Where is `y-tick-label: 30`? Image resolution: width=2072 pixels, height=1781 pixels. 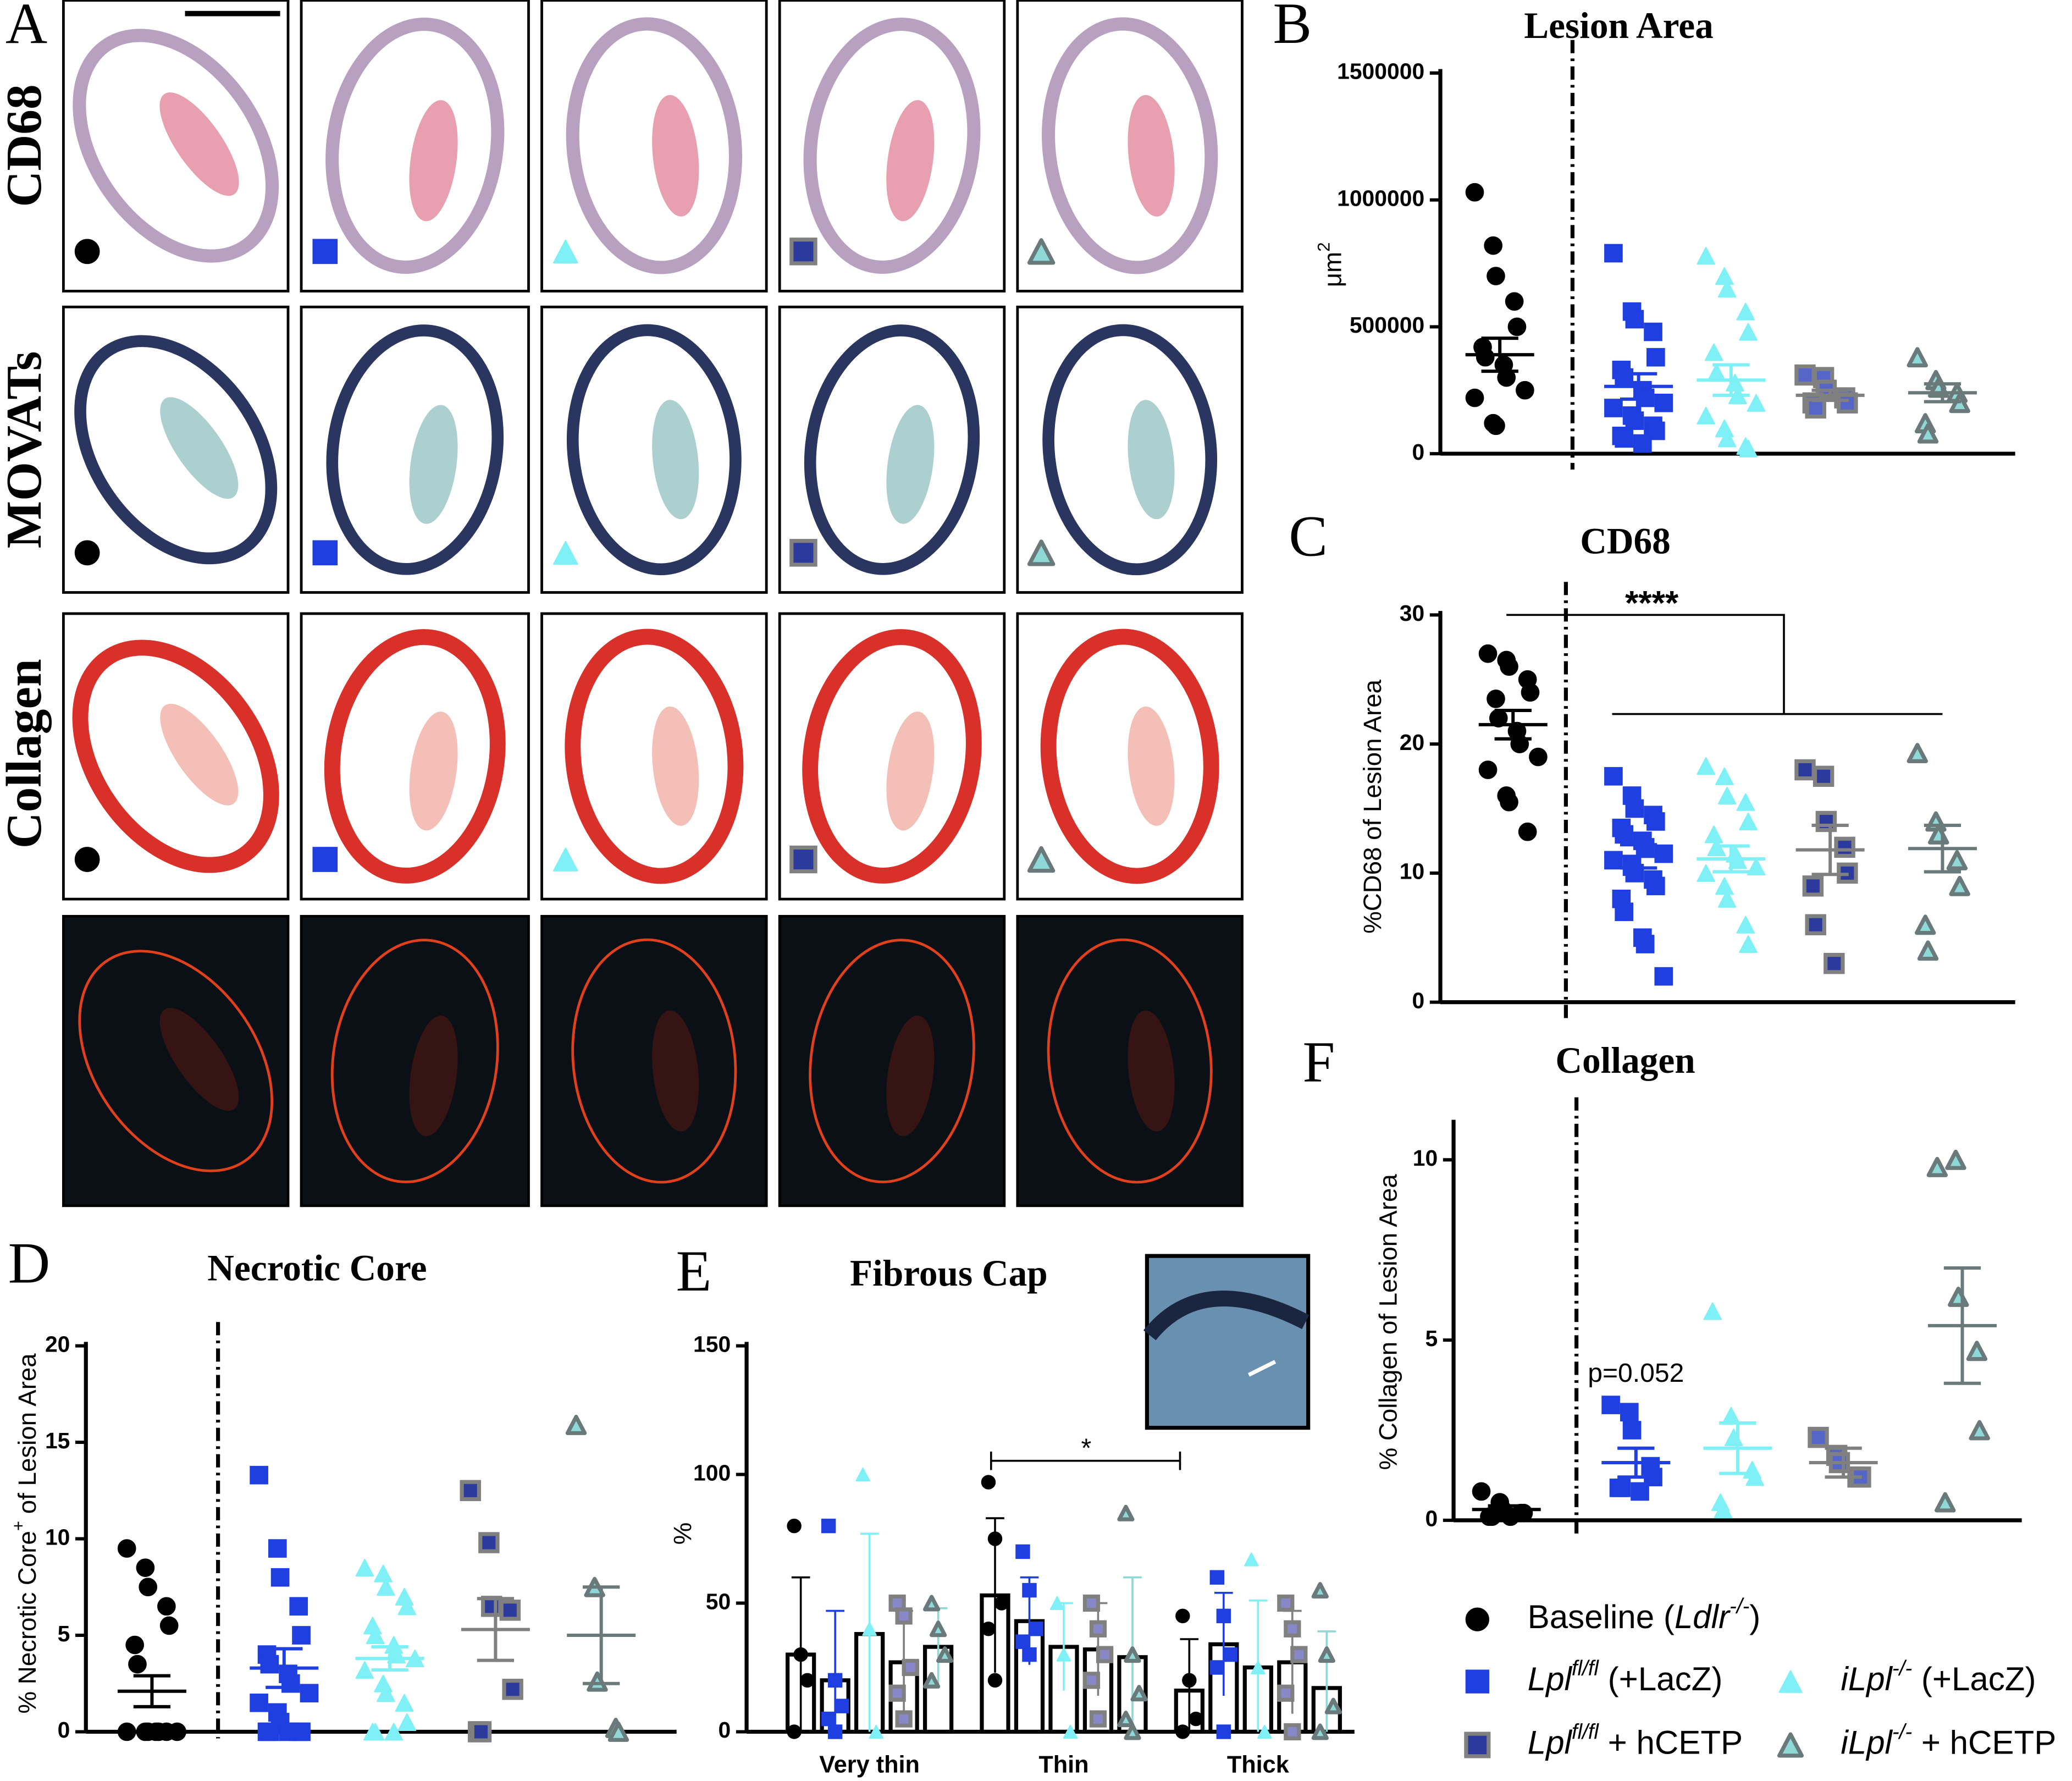
y-tick-label: 30 is located at coordinates (1412, 613).